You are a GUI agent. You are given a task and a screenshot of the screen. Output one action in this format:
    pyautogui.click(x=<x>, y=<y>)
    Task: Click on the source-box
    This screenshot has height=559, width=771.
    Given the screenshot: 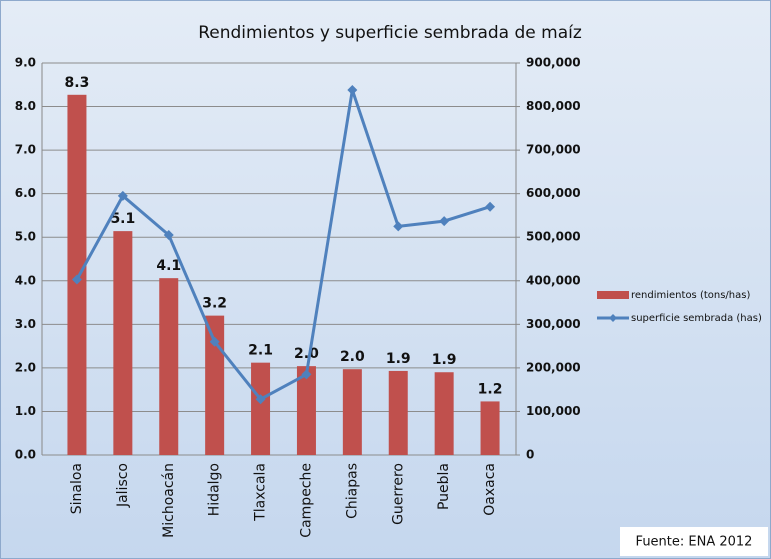 What is the action you would take?
    pyautogui.click(x=694, y=541)
    